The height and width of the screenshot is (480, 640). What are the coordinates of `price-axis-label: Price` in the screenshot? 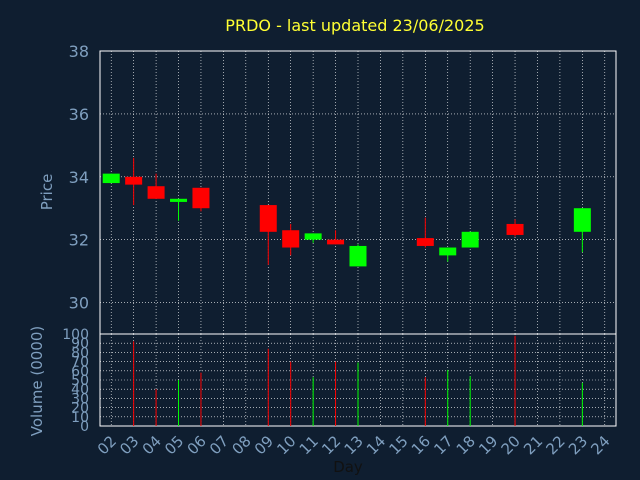 It's located at (47, 192).